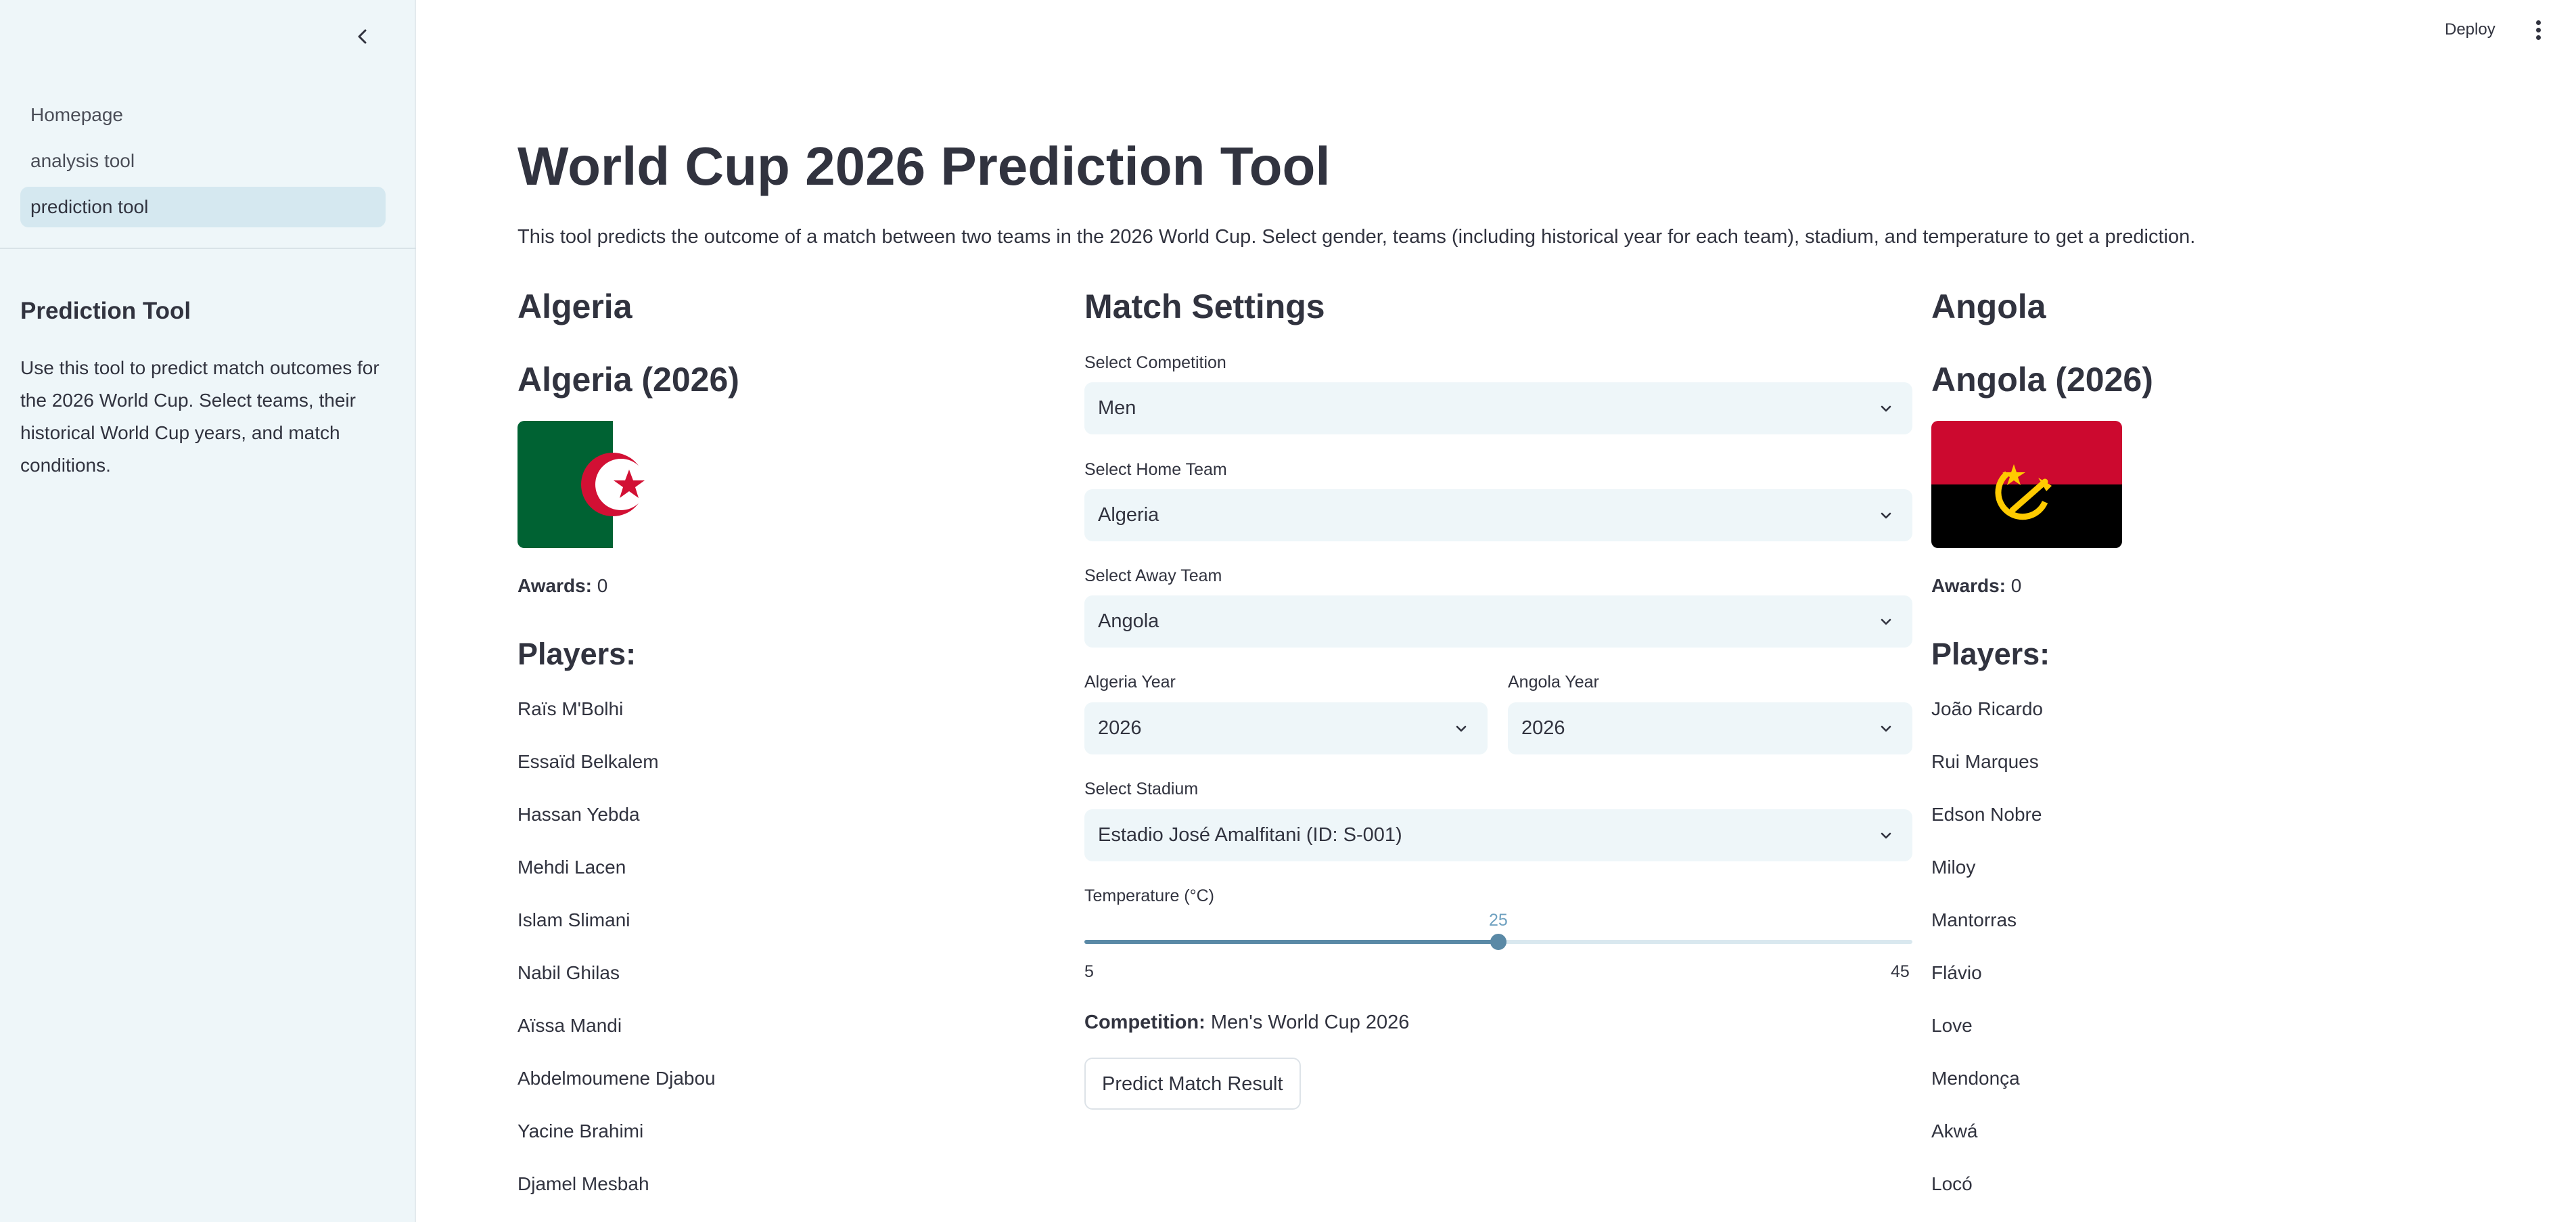 The height and width of the screenshot is (1222, 2576). Describe the element at coordinates (76, 114) in the screenshot. I see `nav-item-homepage: Homepage` at that location.